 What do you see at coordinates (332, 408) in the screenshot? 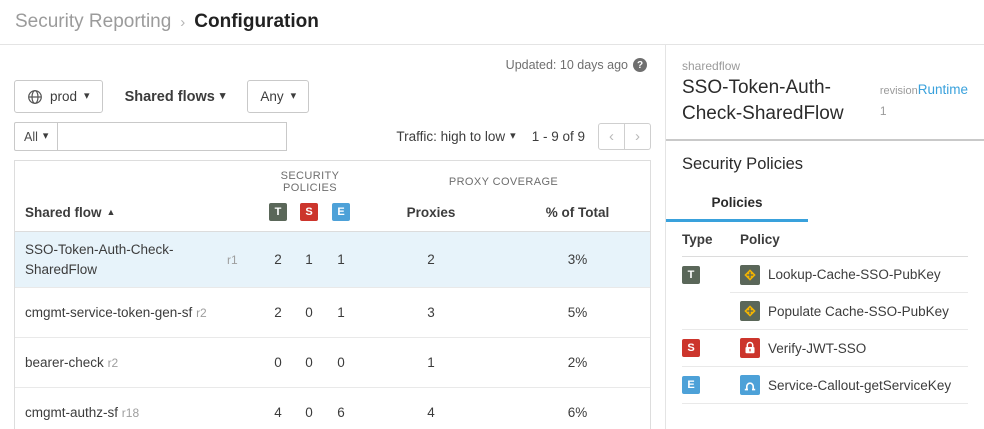
I see `table-row: cmgmt-authz-sf r18 4 0 6 4 6%` at bounding box center [332, 408].